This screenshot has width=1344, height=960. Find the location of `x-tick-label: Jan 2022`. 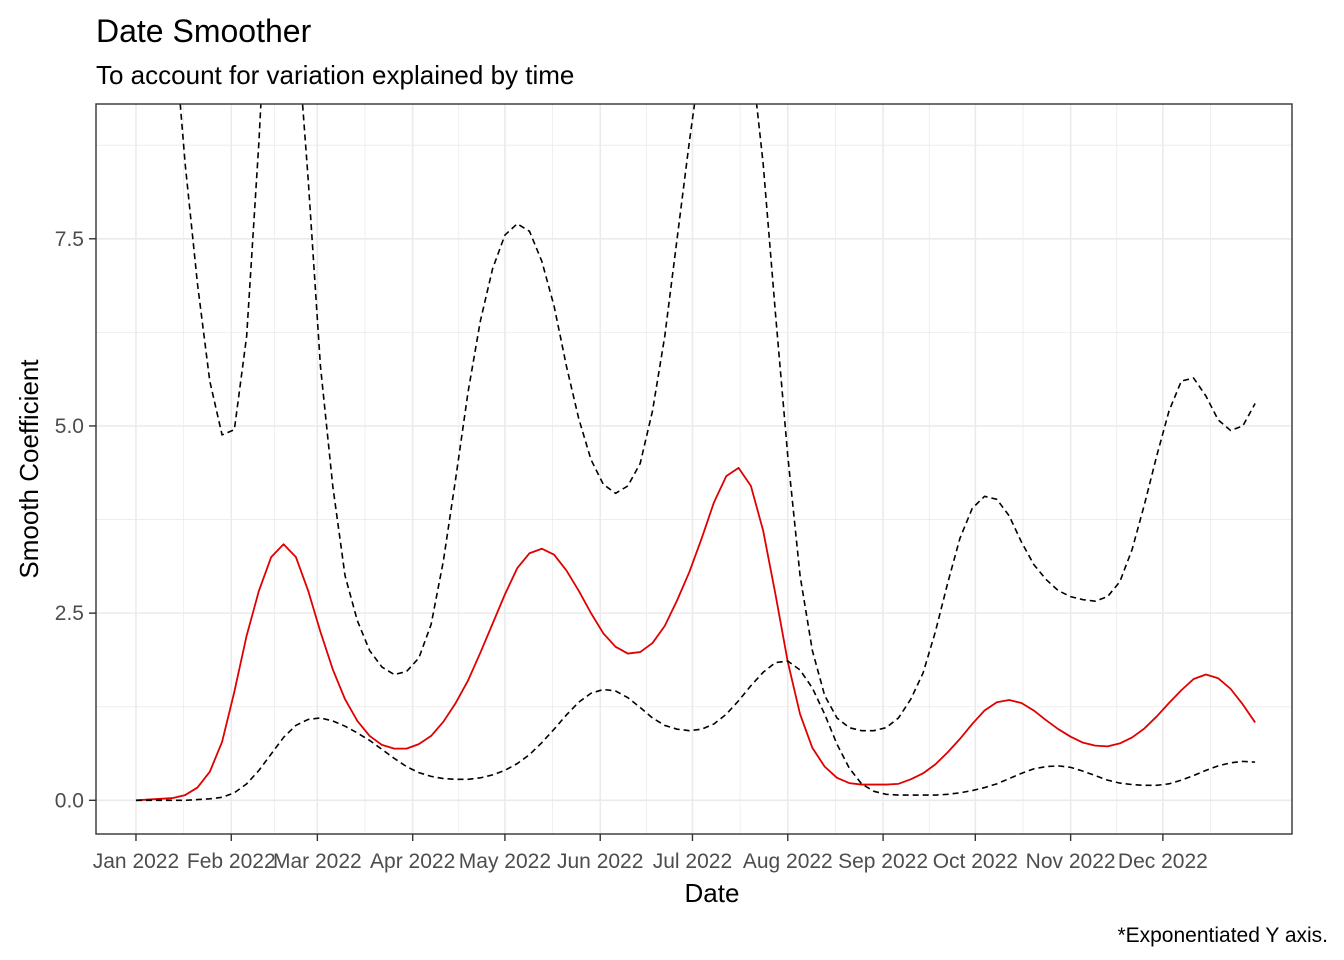

x-tick-label: Jan 2022 is located at coordinates (136, 861).